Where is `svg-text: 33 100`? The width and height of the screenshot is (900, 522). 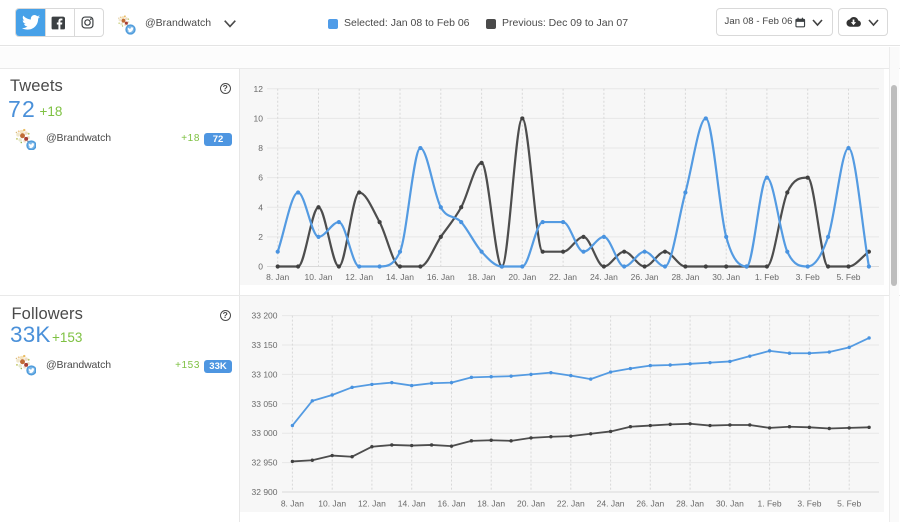 svg-text: 33 100 is located at coordinates (265, 374).